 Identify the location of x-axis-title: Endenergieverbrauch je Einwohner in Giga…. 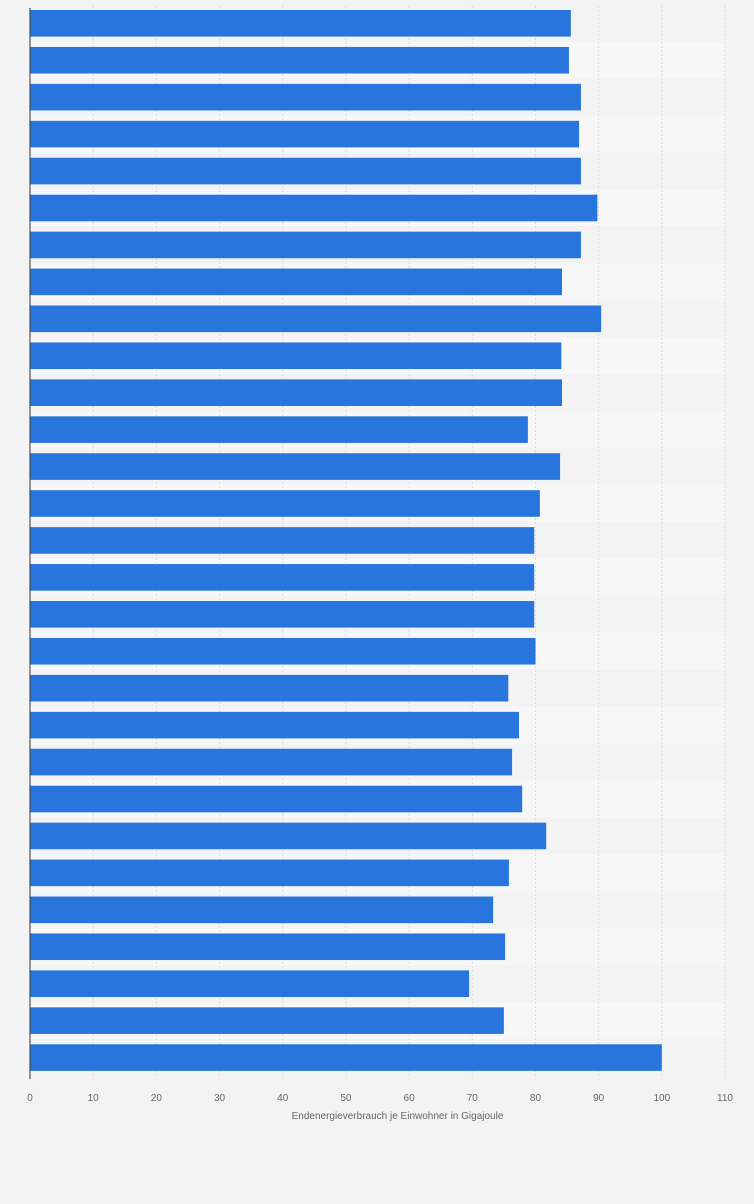
(398, 1116).